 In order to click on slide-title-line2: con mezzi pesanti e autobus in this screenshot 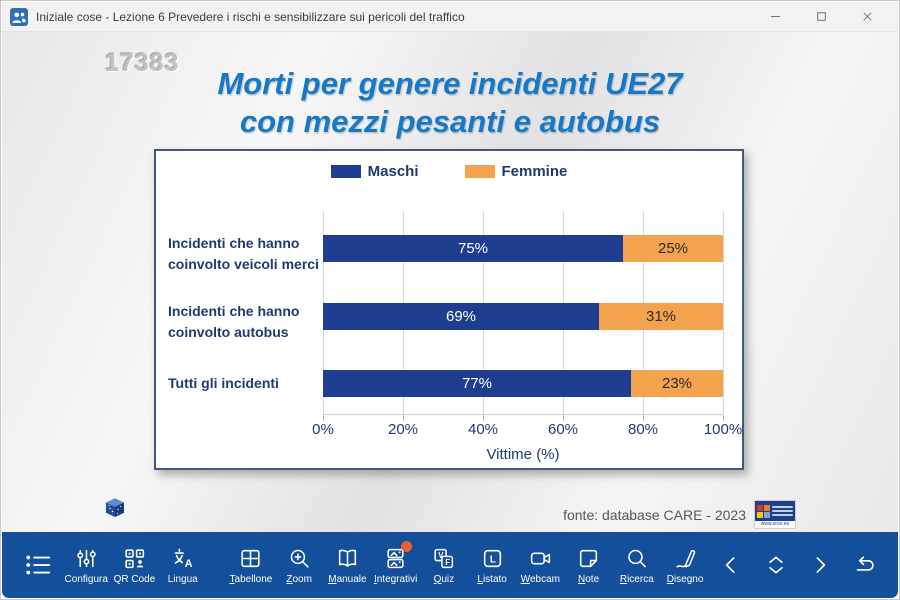, I will do `click(450, 121)`.